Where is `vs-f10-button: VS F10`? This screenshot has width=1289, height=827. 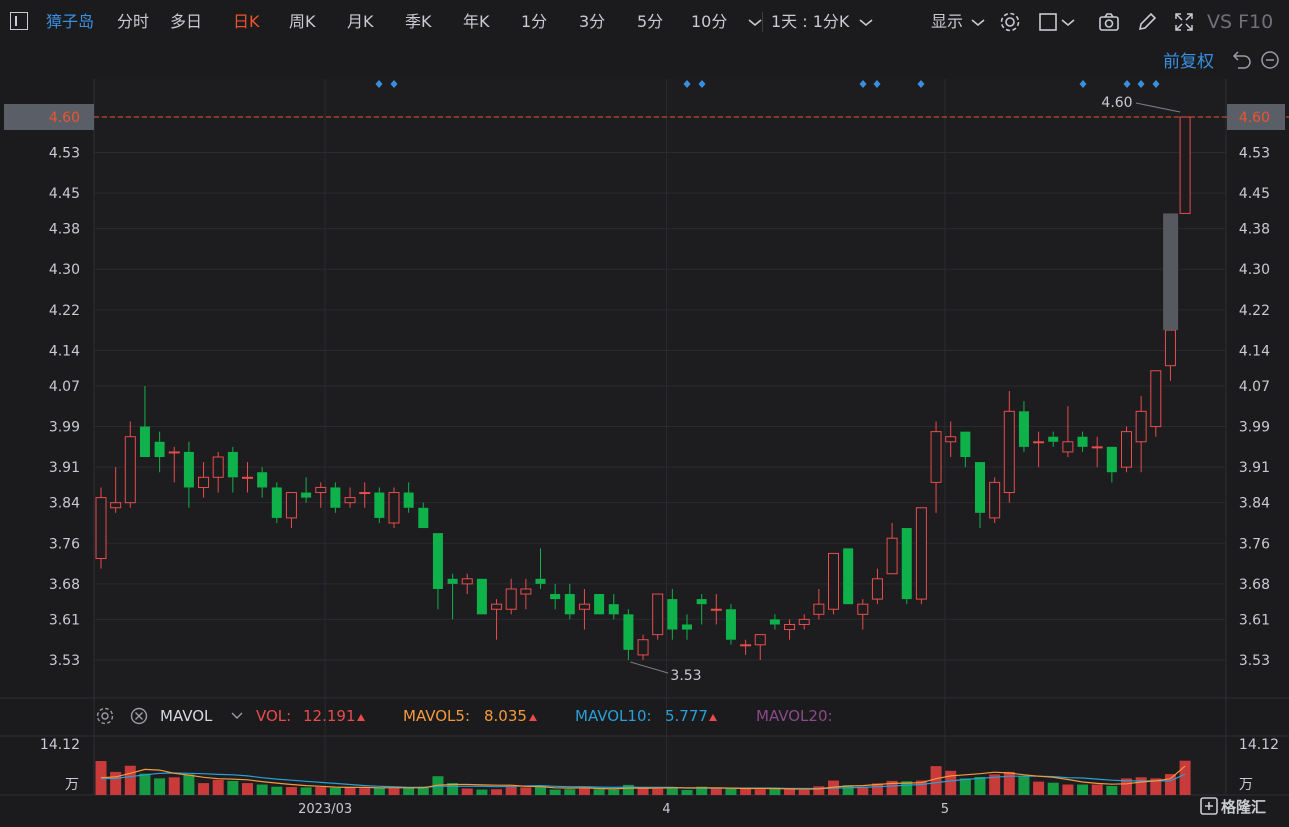 vs-f10-button: VS F10 is located at coordinates (1240, 22).